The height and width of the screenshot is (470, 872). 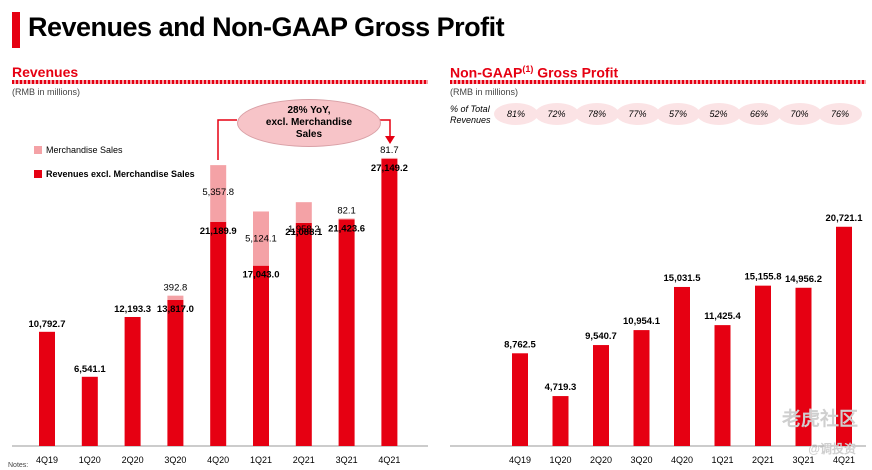 I want to click on revenue-excl-value-label: 12,193.3, so click(x=132, y=309).